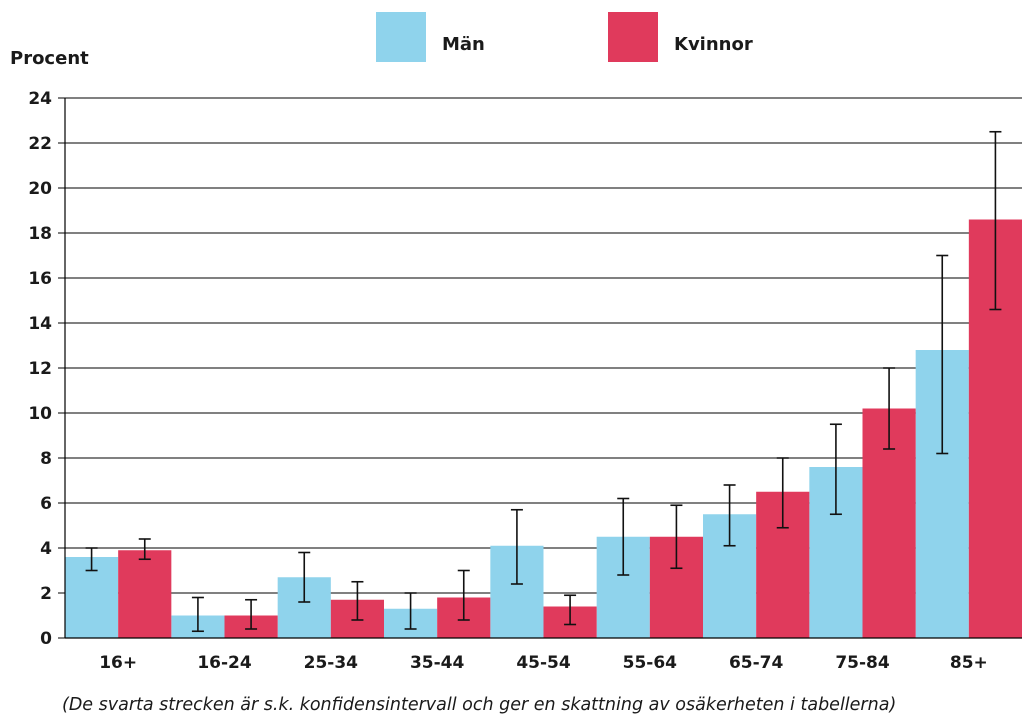  What do you see at coordinates (713, 44) in the screenshot?
I see `legend-label-kvinnor: Kvinnor` at bounding box center [713, 44].